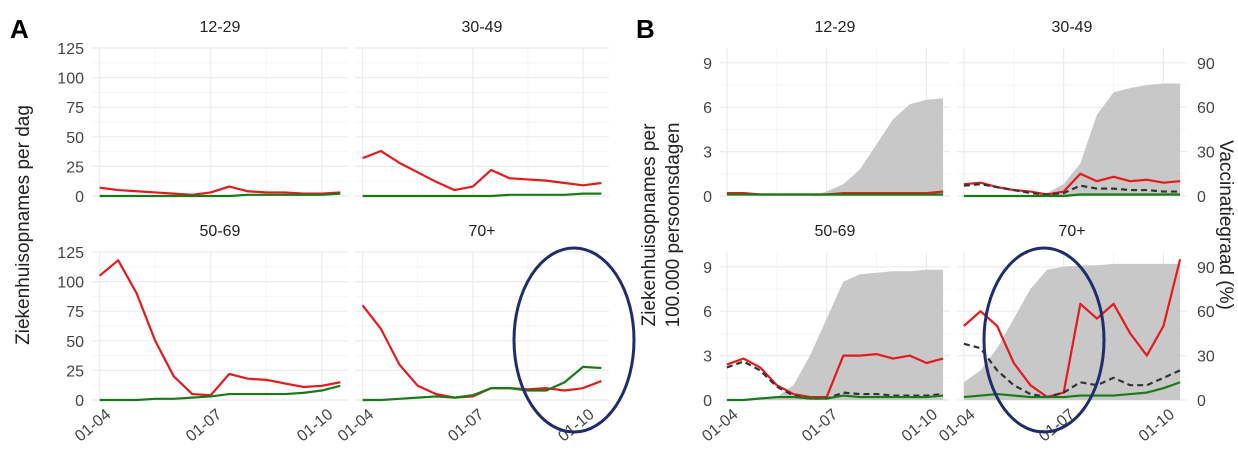  What do you see at coordinates (1225, 225) in the screenshot?
I see `y2-axis-label-b: Vaccinatiegraad (%)` at bounding box center [1225, 225].